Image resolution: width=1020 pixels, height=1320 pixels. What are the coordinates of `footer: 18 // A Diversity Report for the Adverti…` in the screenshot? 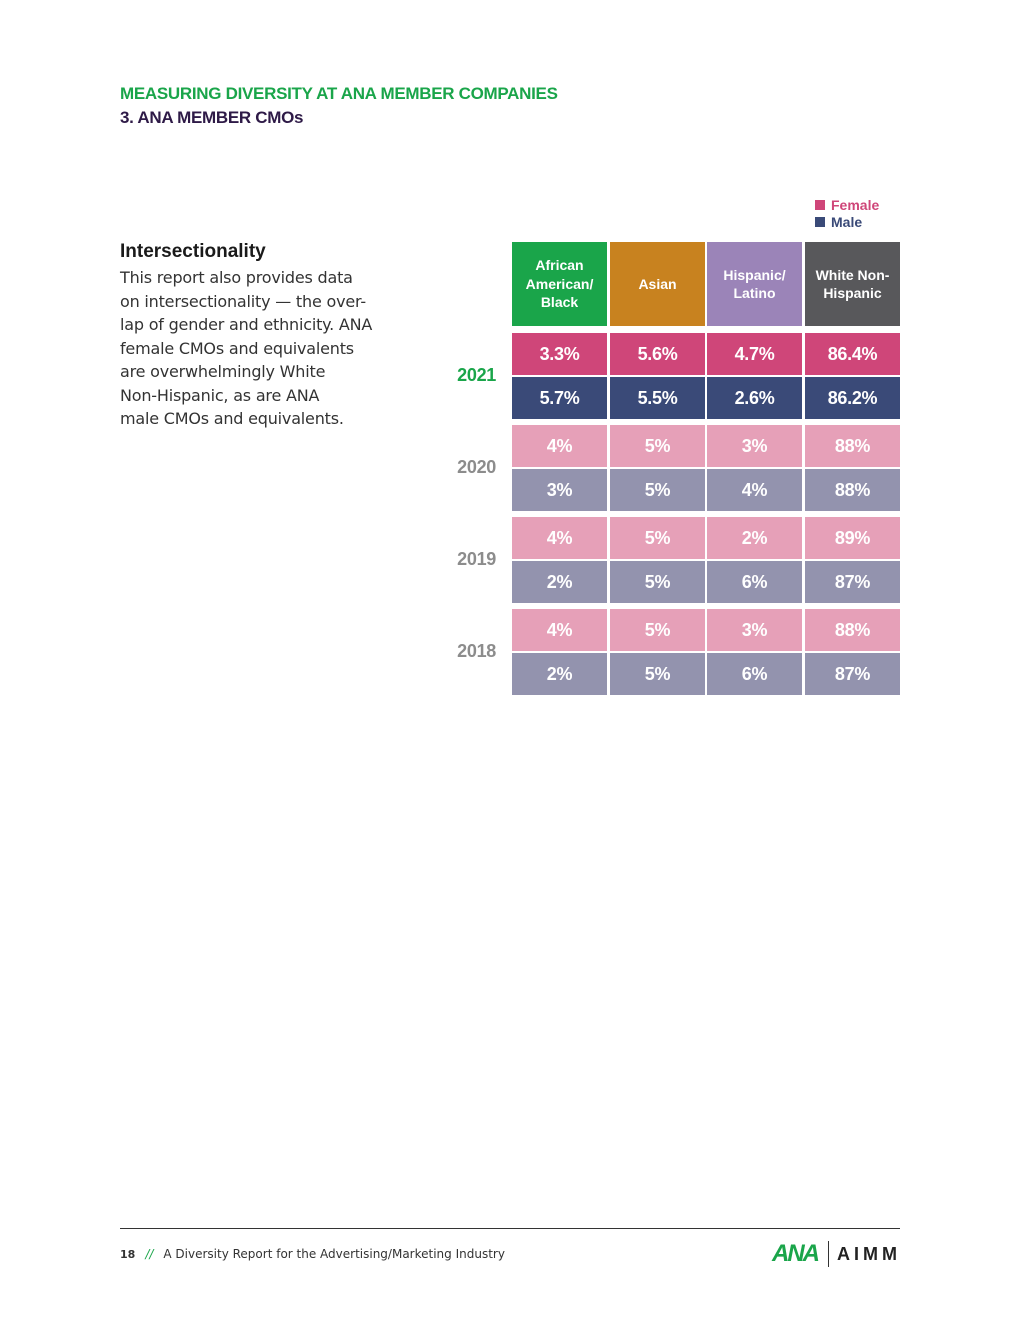 It's located at (312, 1254).